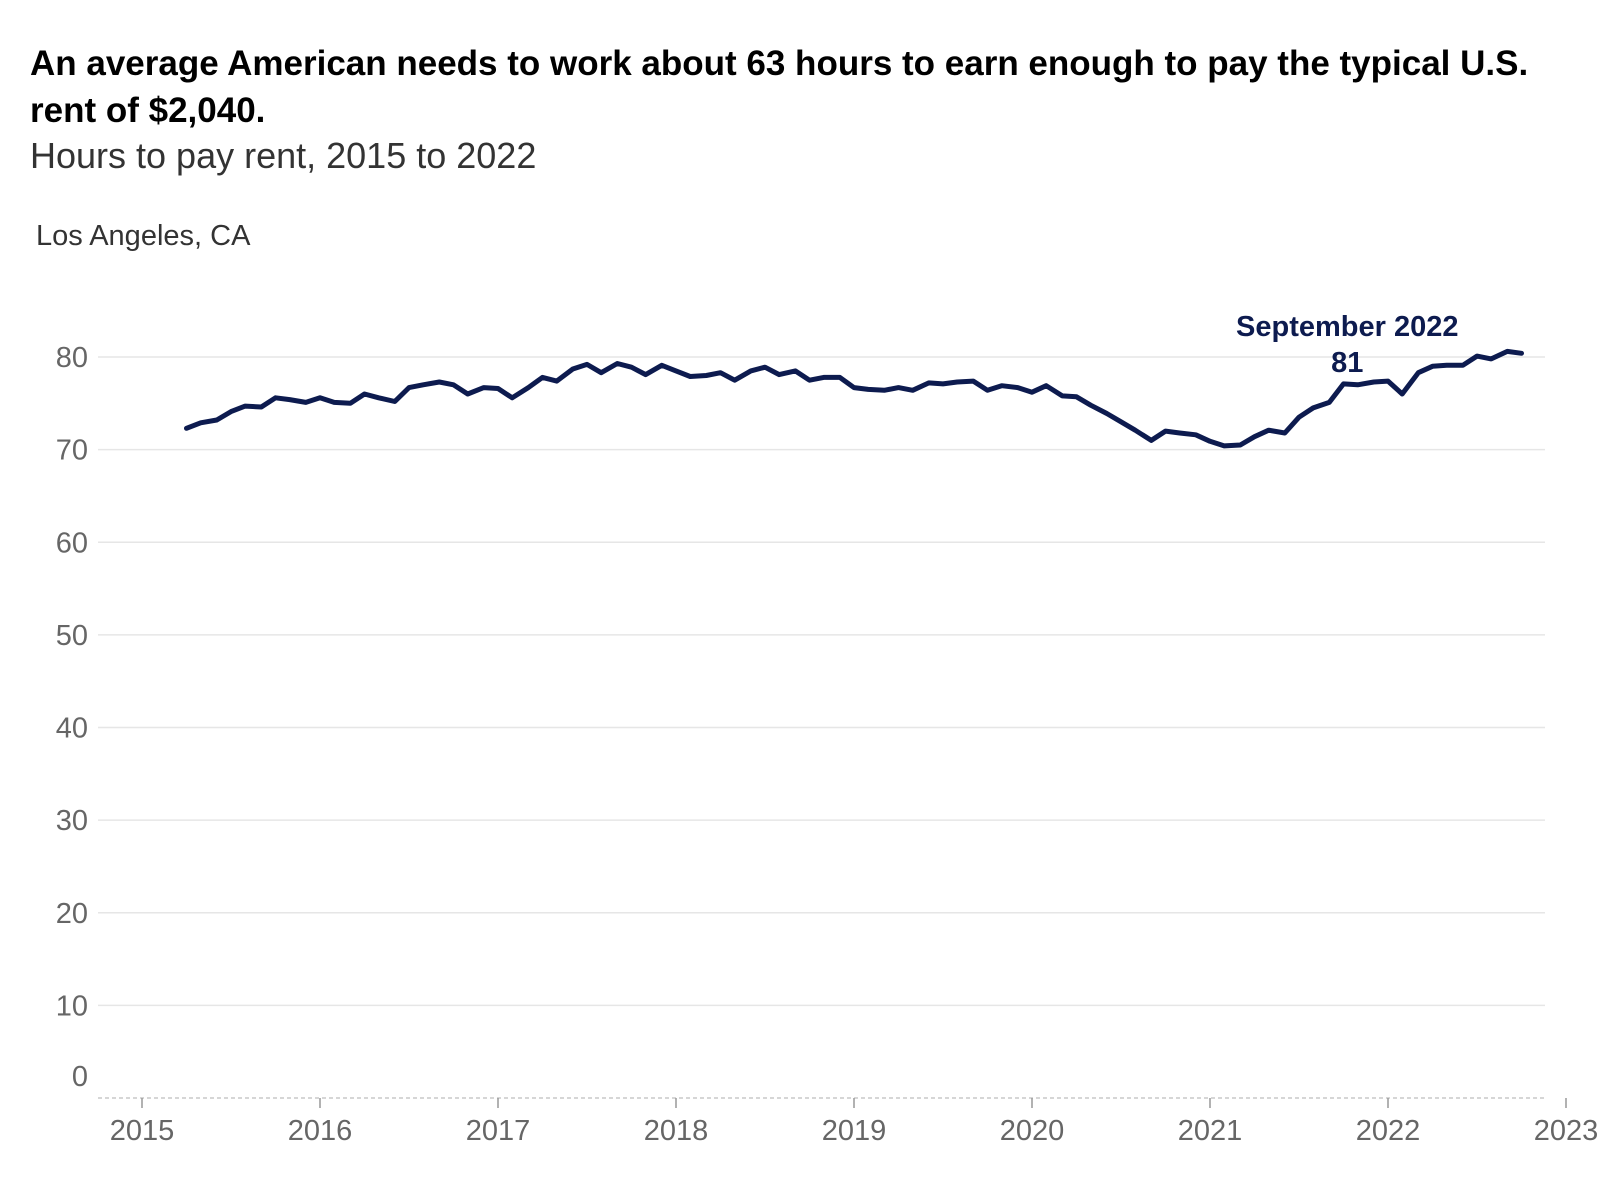 This screenshot has height=1198, width=1598. I want to click on panel-label: Los Angeles, CA, so click(143, 236).